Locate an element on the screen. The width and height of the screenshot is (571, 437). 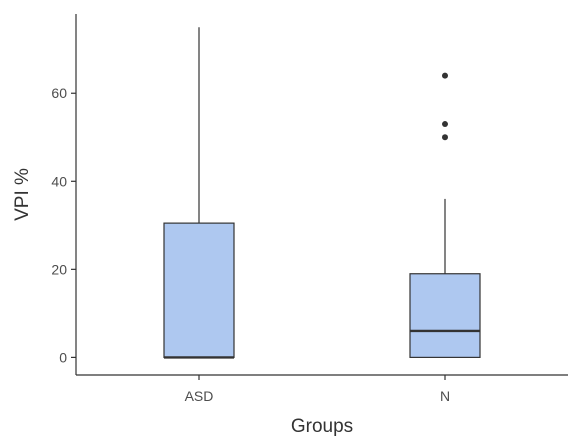
x-tick-label: N is located at coordinates (445, 396).